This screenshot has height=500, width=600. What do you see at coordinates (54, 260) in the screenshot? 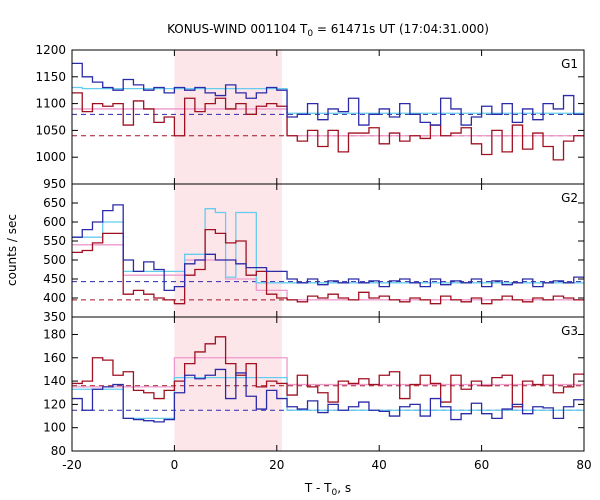
I see `panel-g2-y-tick-label: 500` at bounding box center [54, 260].